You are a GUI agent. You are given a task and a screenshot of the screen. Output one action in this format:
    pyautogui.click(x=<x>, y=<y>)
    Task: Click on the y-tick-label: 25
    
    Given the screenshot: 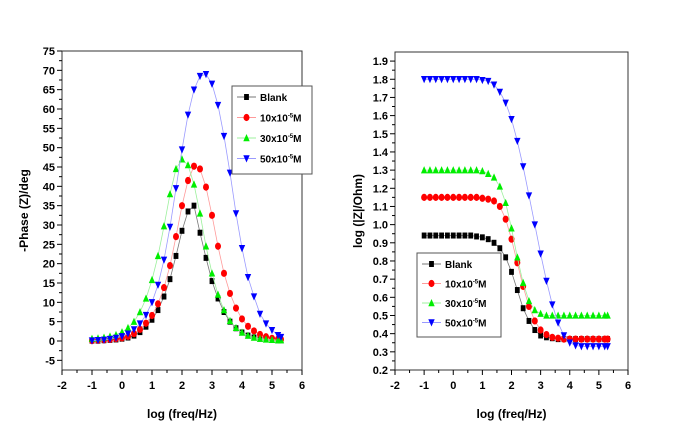 What is the action you would take?
    pyautogui.click(x=49, y=245)
    